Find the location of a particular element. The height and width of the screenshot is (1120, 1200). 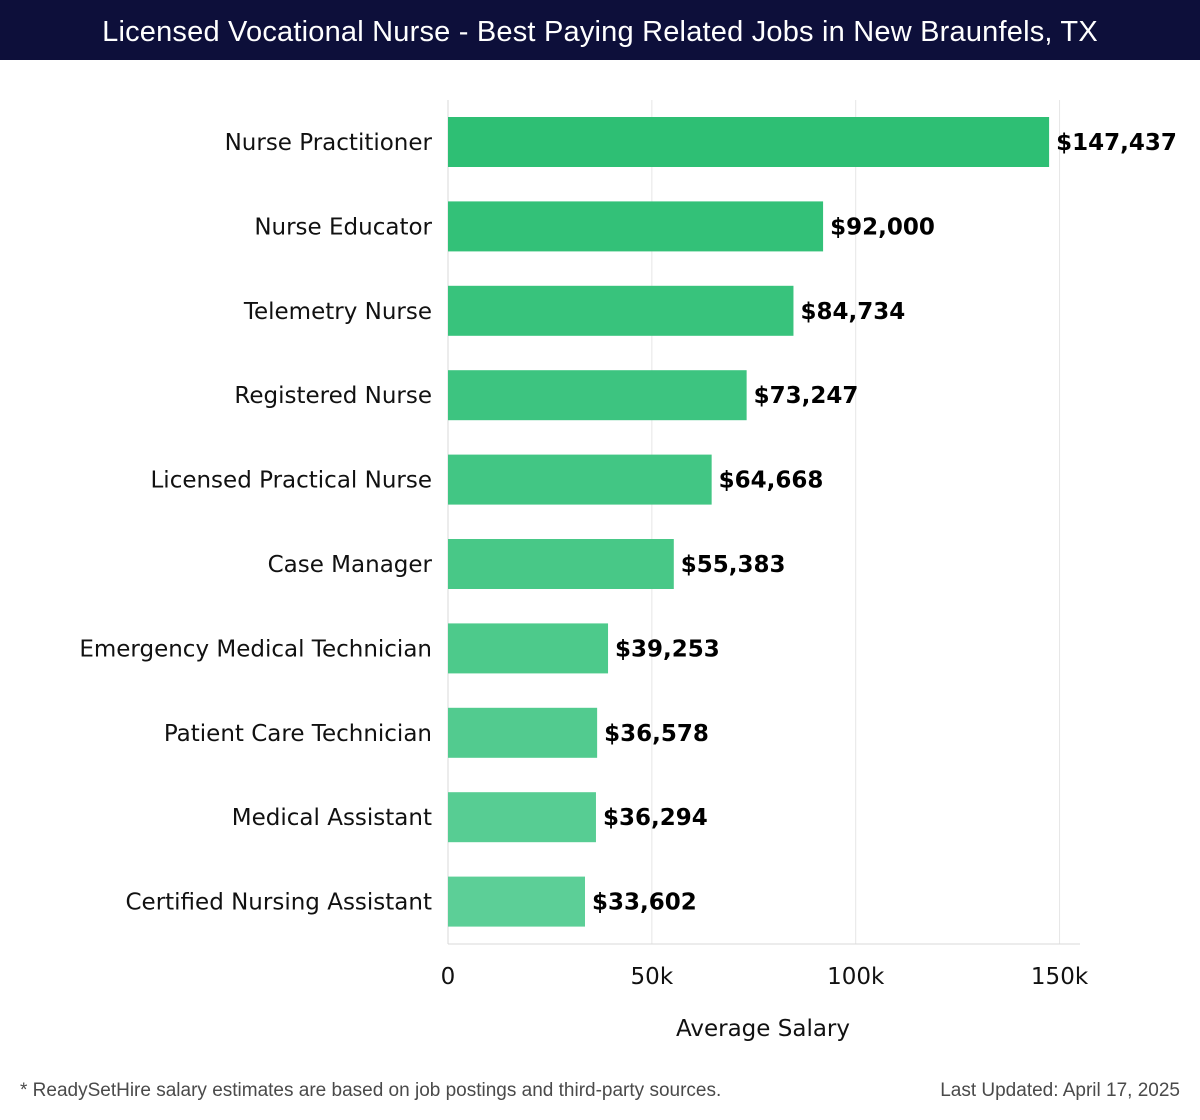

category-label-7: Patient Care Technician is located at coordinates (298, 734).